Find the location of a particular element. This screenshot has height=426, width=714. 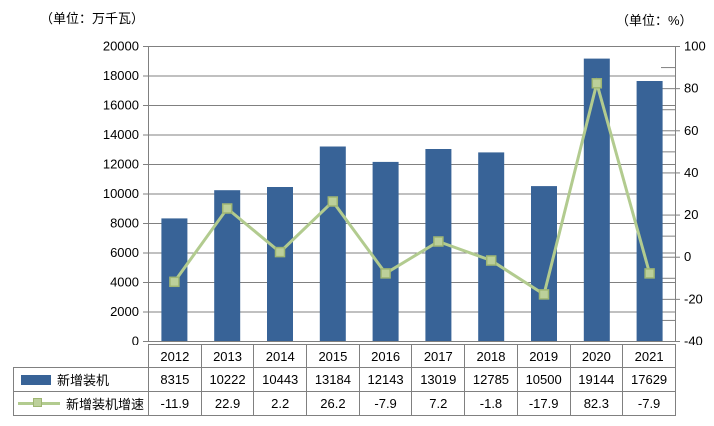

growth-value-cell: -1.8 is located at coordinates (491, 403).